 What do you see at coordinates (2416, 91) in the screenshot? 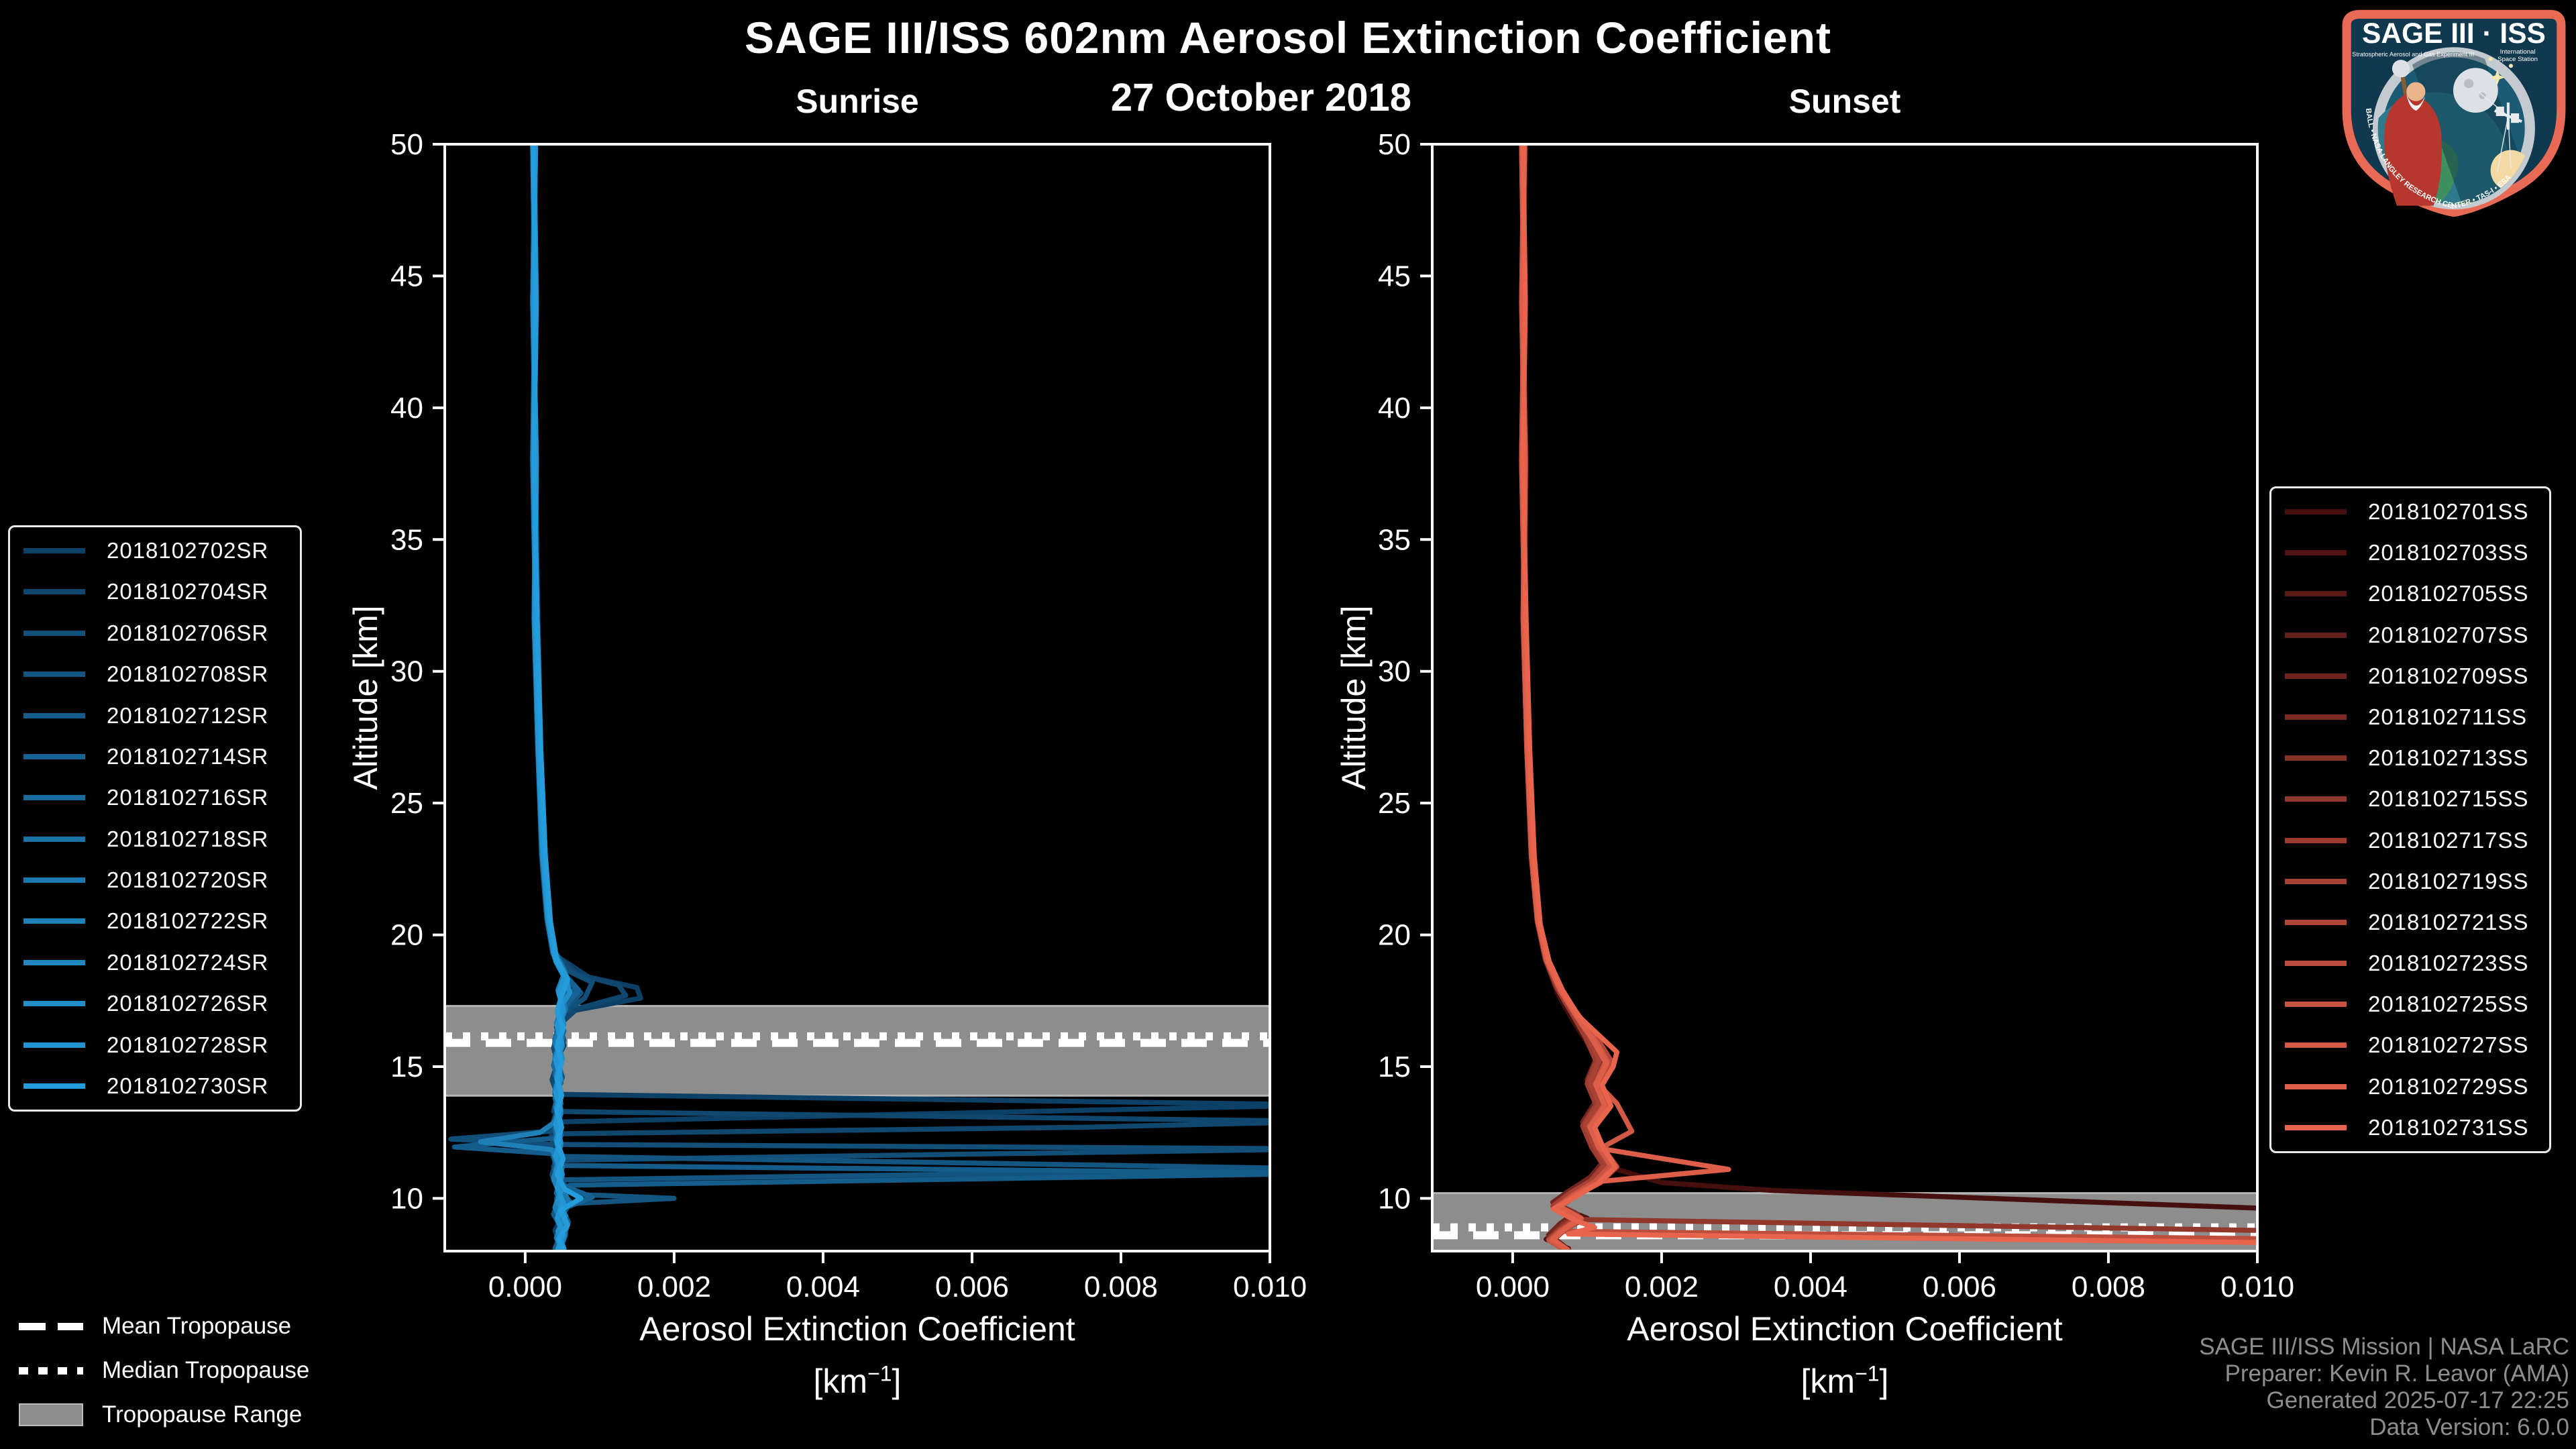
I see `figure-head` at bounding box center [2416, 91].